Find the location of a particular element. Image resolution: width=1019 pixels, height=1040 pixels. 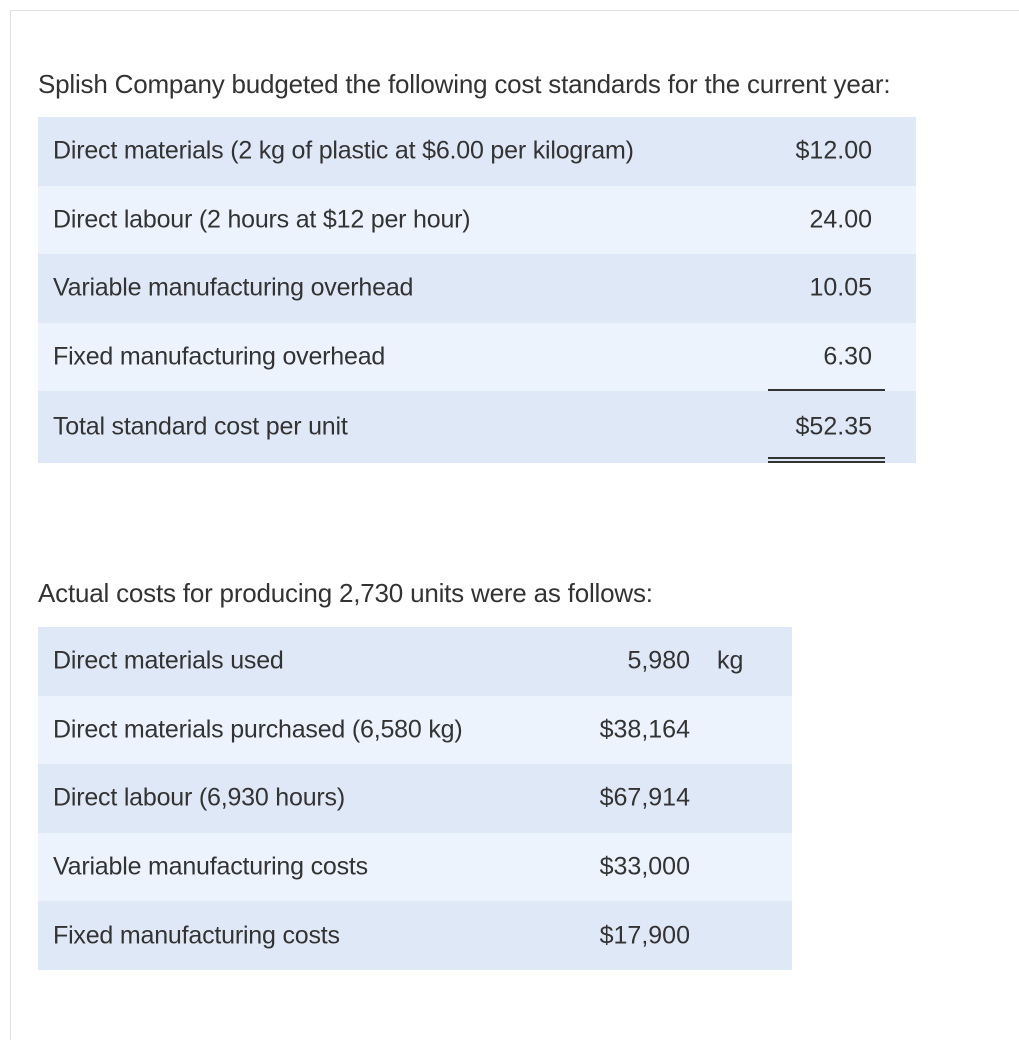

row-amount: $52.35 is located at coordinates (833, 426).